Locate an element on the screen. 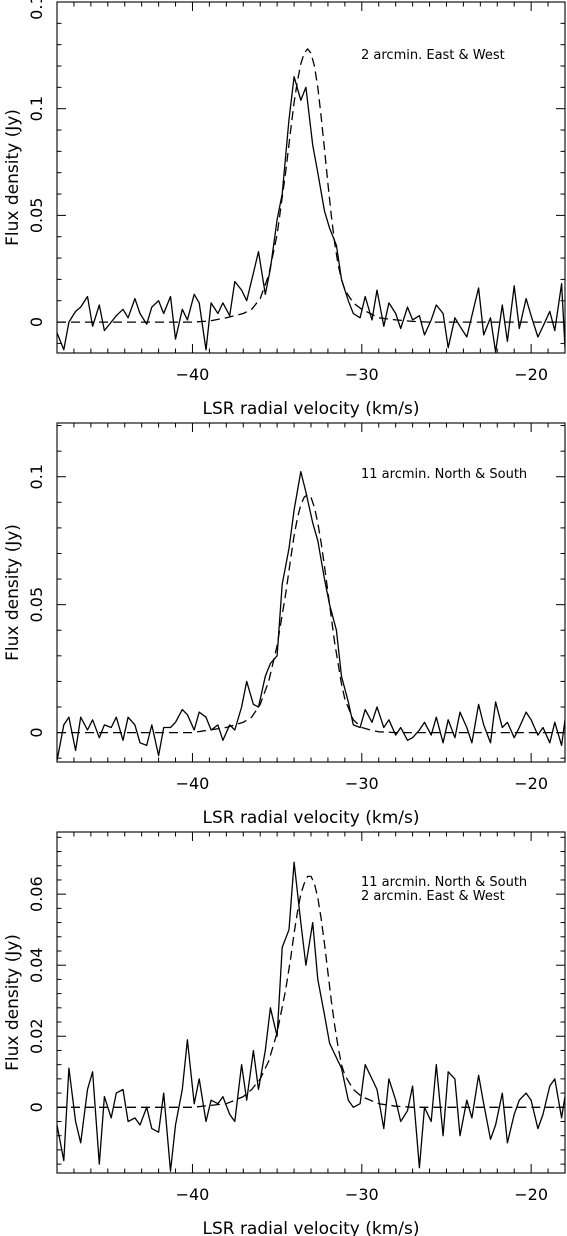 The image size is (567, 1236). y-tick-label: 0.15 is located at coordinates (36, 10).